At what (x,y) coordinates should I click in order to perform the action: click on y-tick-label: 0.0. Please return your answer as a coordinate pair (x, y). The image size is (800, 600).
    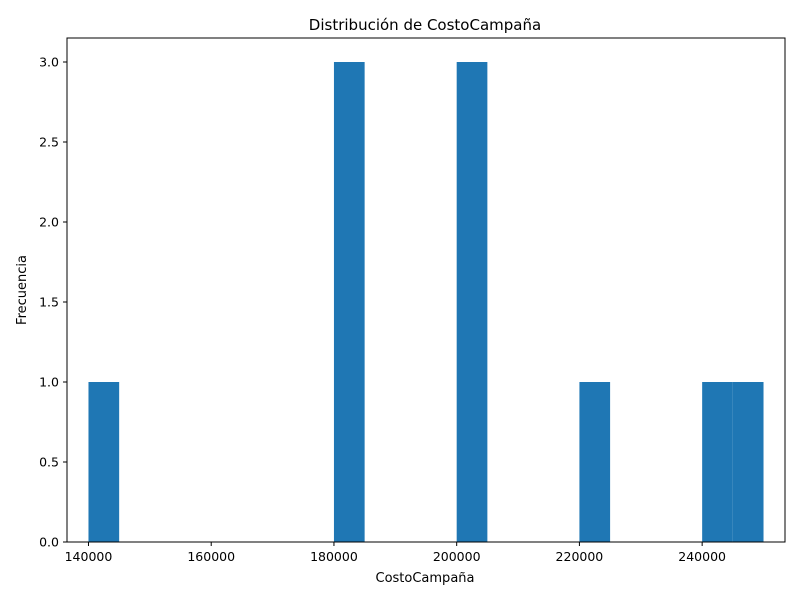
    Looking at the image, I should click on (49, 542).